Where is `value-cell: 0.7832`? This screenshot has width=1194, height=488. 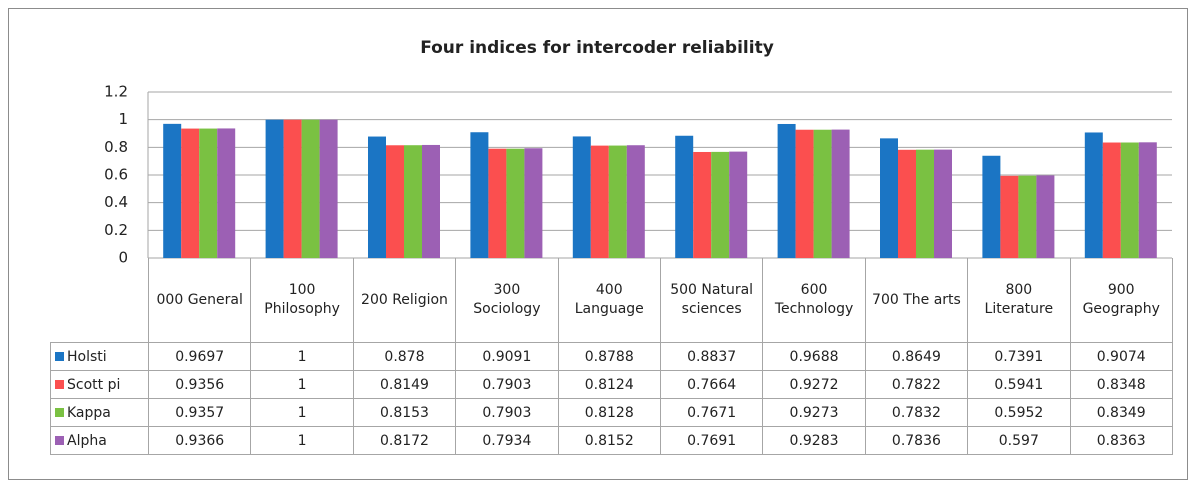
value-cell: 0.7832 is located at coordinates (916, 412).